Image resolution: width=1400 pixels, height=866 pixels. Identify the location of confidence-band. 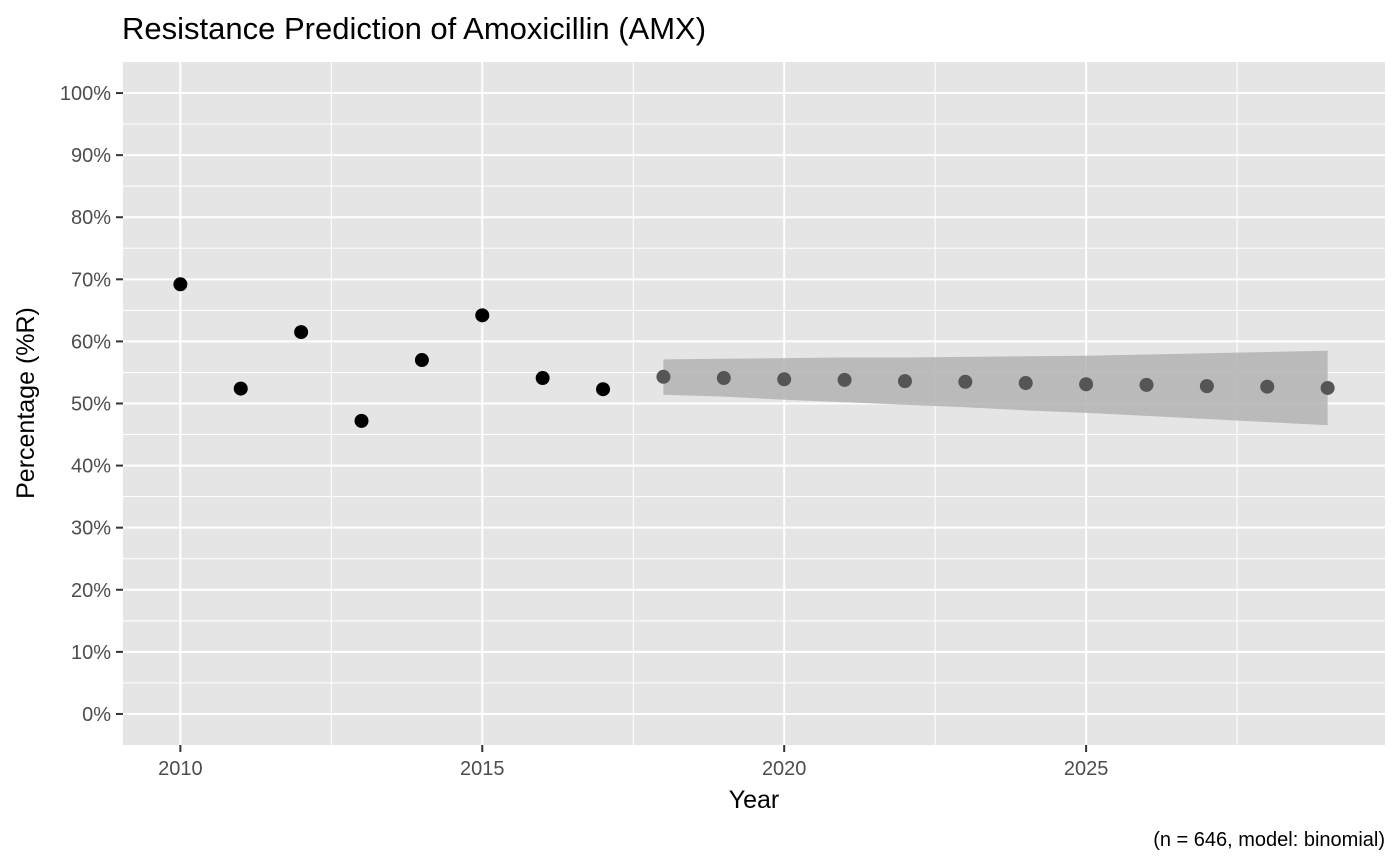
(995, 388).